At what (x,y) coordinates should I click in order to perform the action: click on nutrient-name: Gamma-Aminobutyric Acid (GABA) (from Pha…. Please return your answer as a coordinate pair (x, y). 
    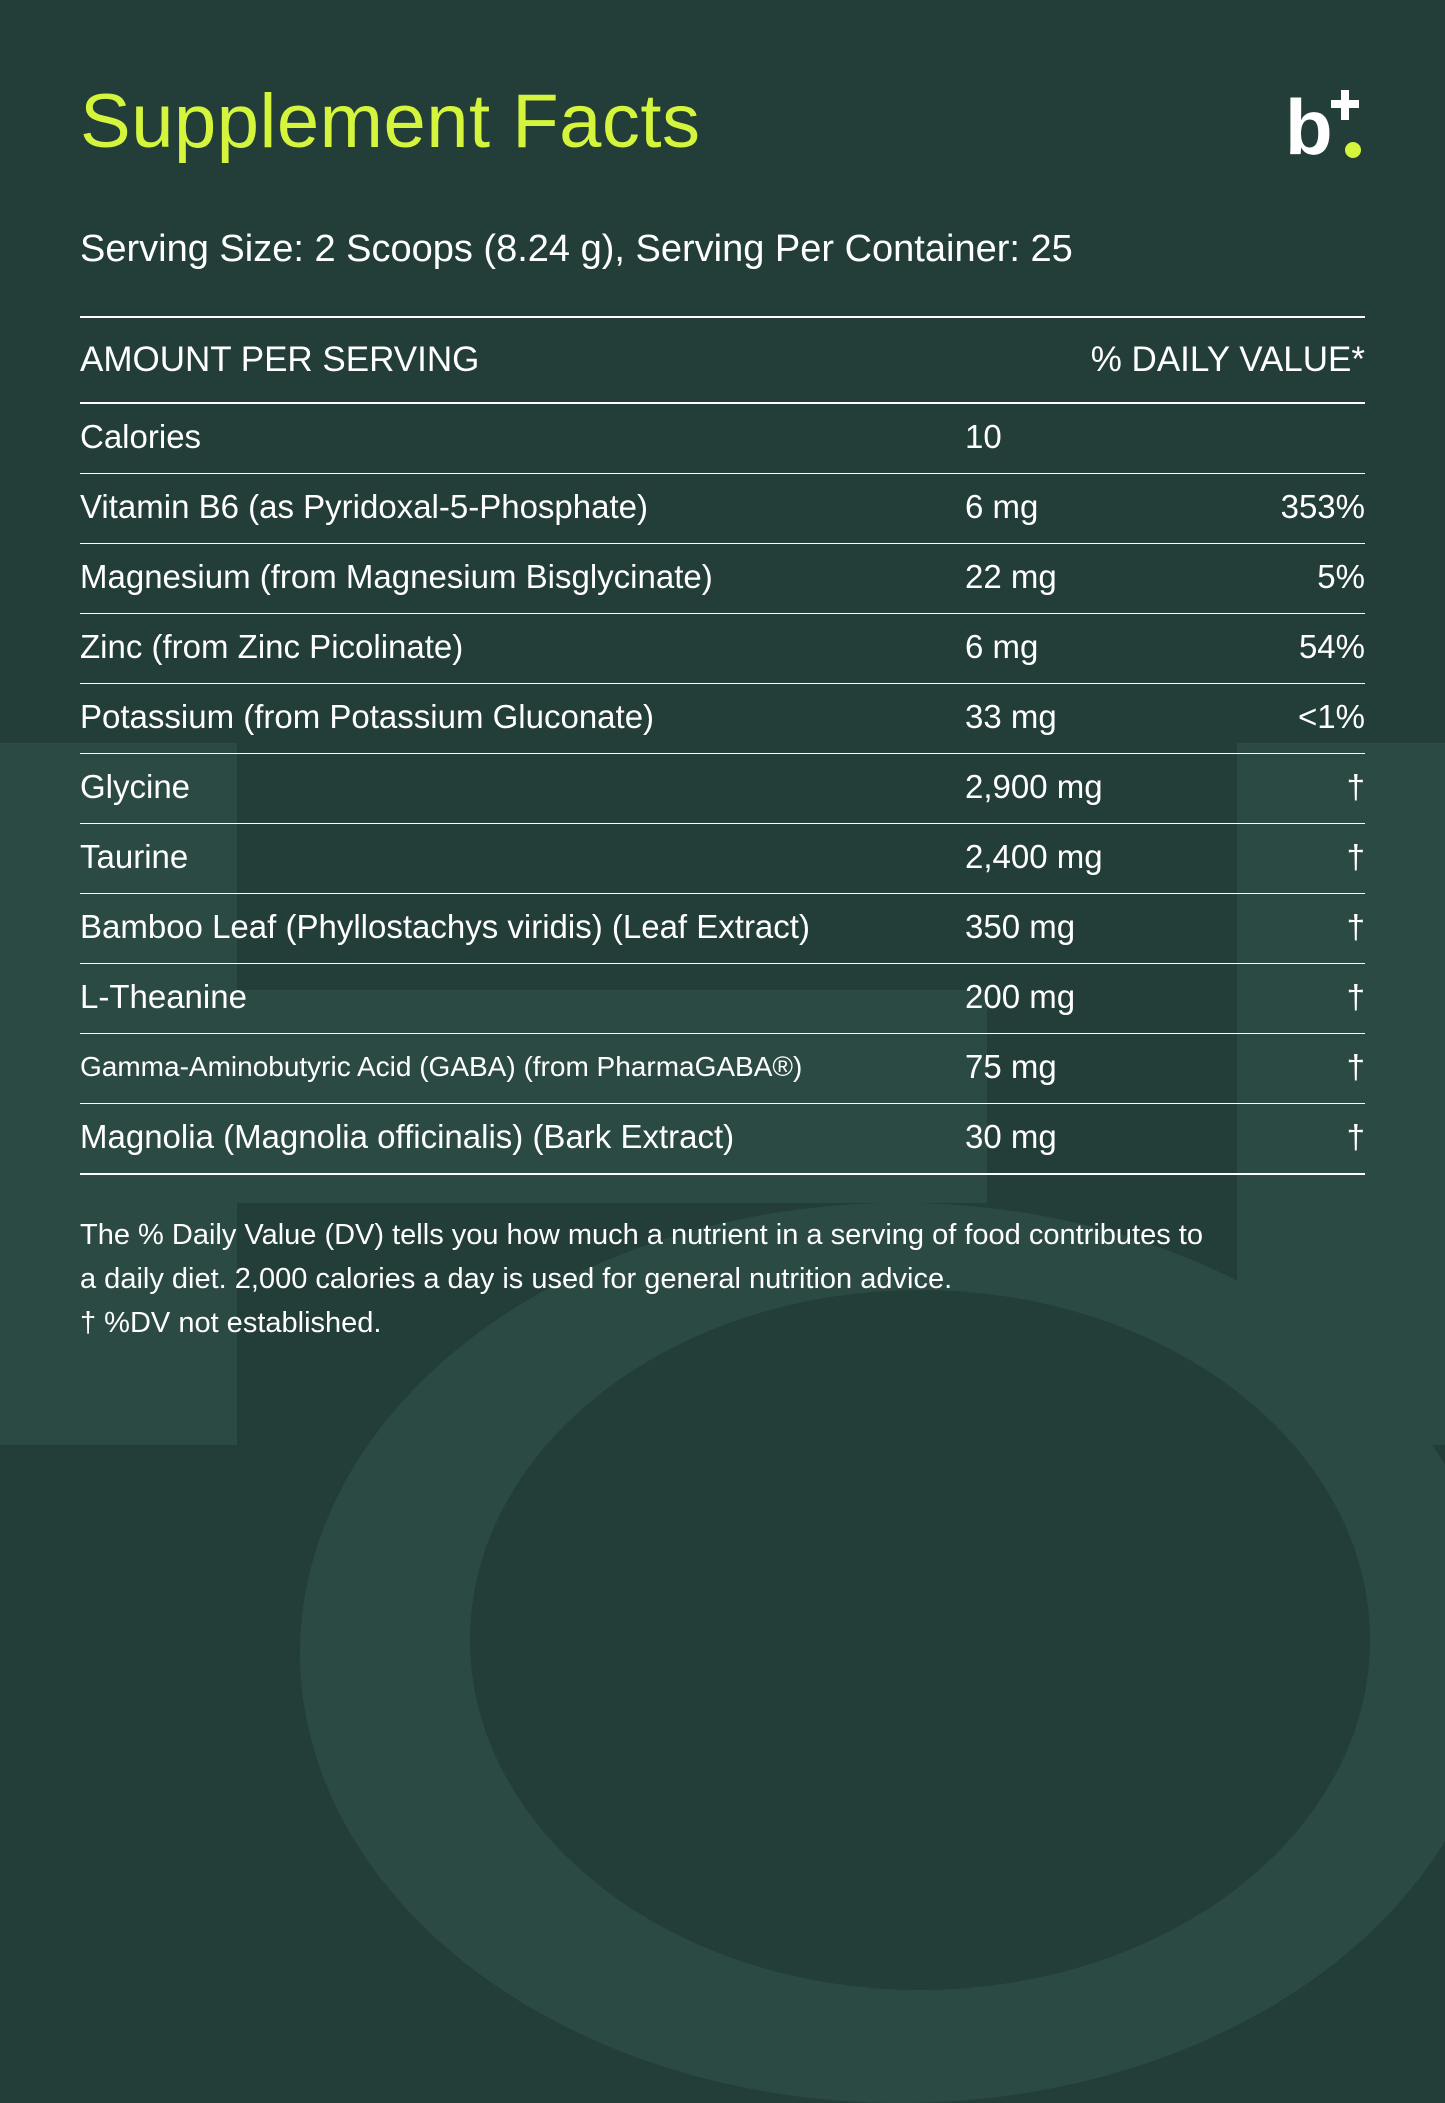
    Looking at the image, I should click on (441, 1066).